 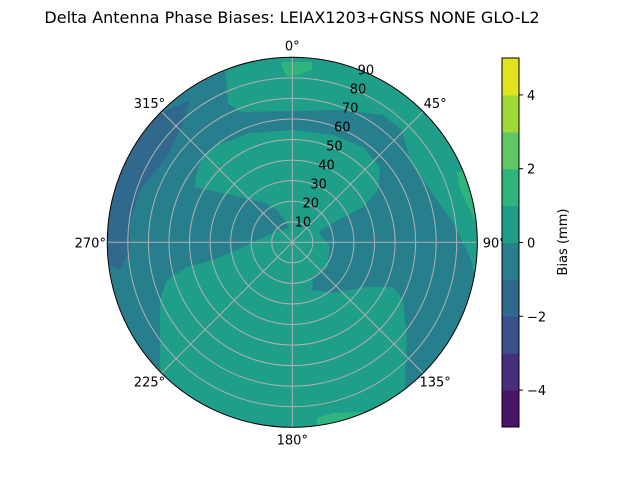 What do you see at coordinates (292, 46) in the screenshot?
I see `theta-tick-label: 0°` at bounding box center [292, 46].